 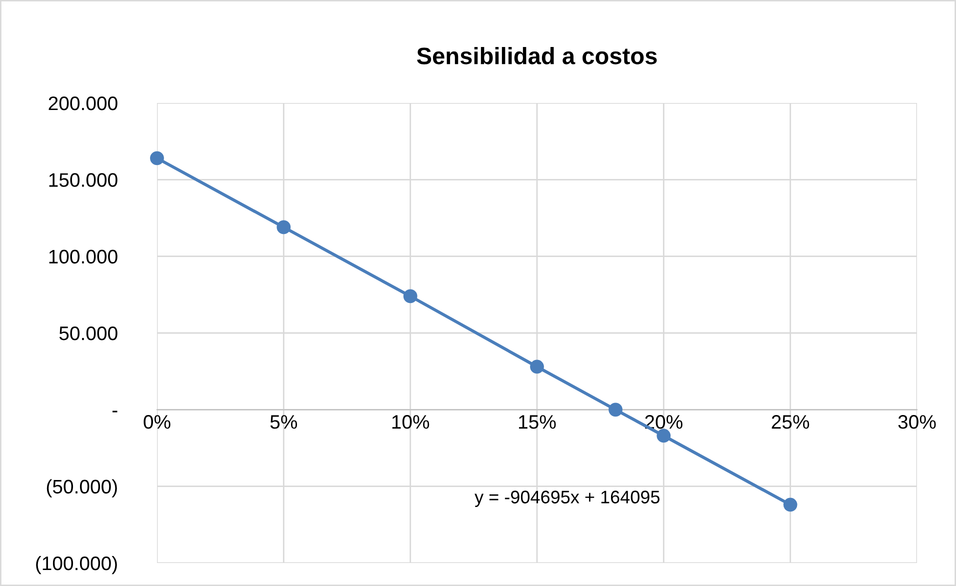 What do you see at coordinates (536, 55) in the screenshot?
I see `chart-title: Sensibilidad a costos` at bounding box center [536, 55].